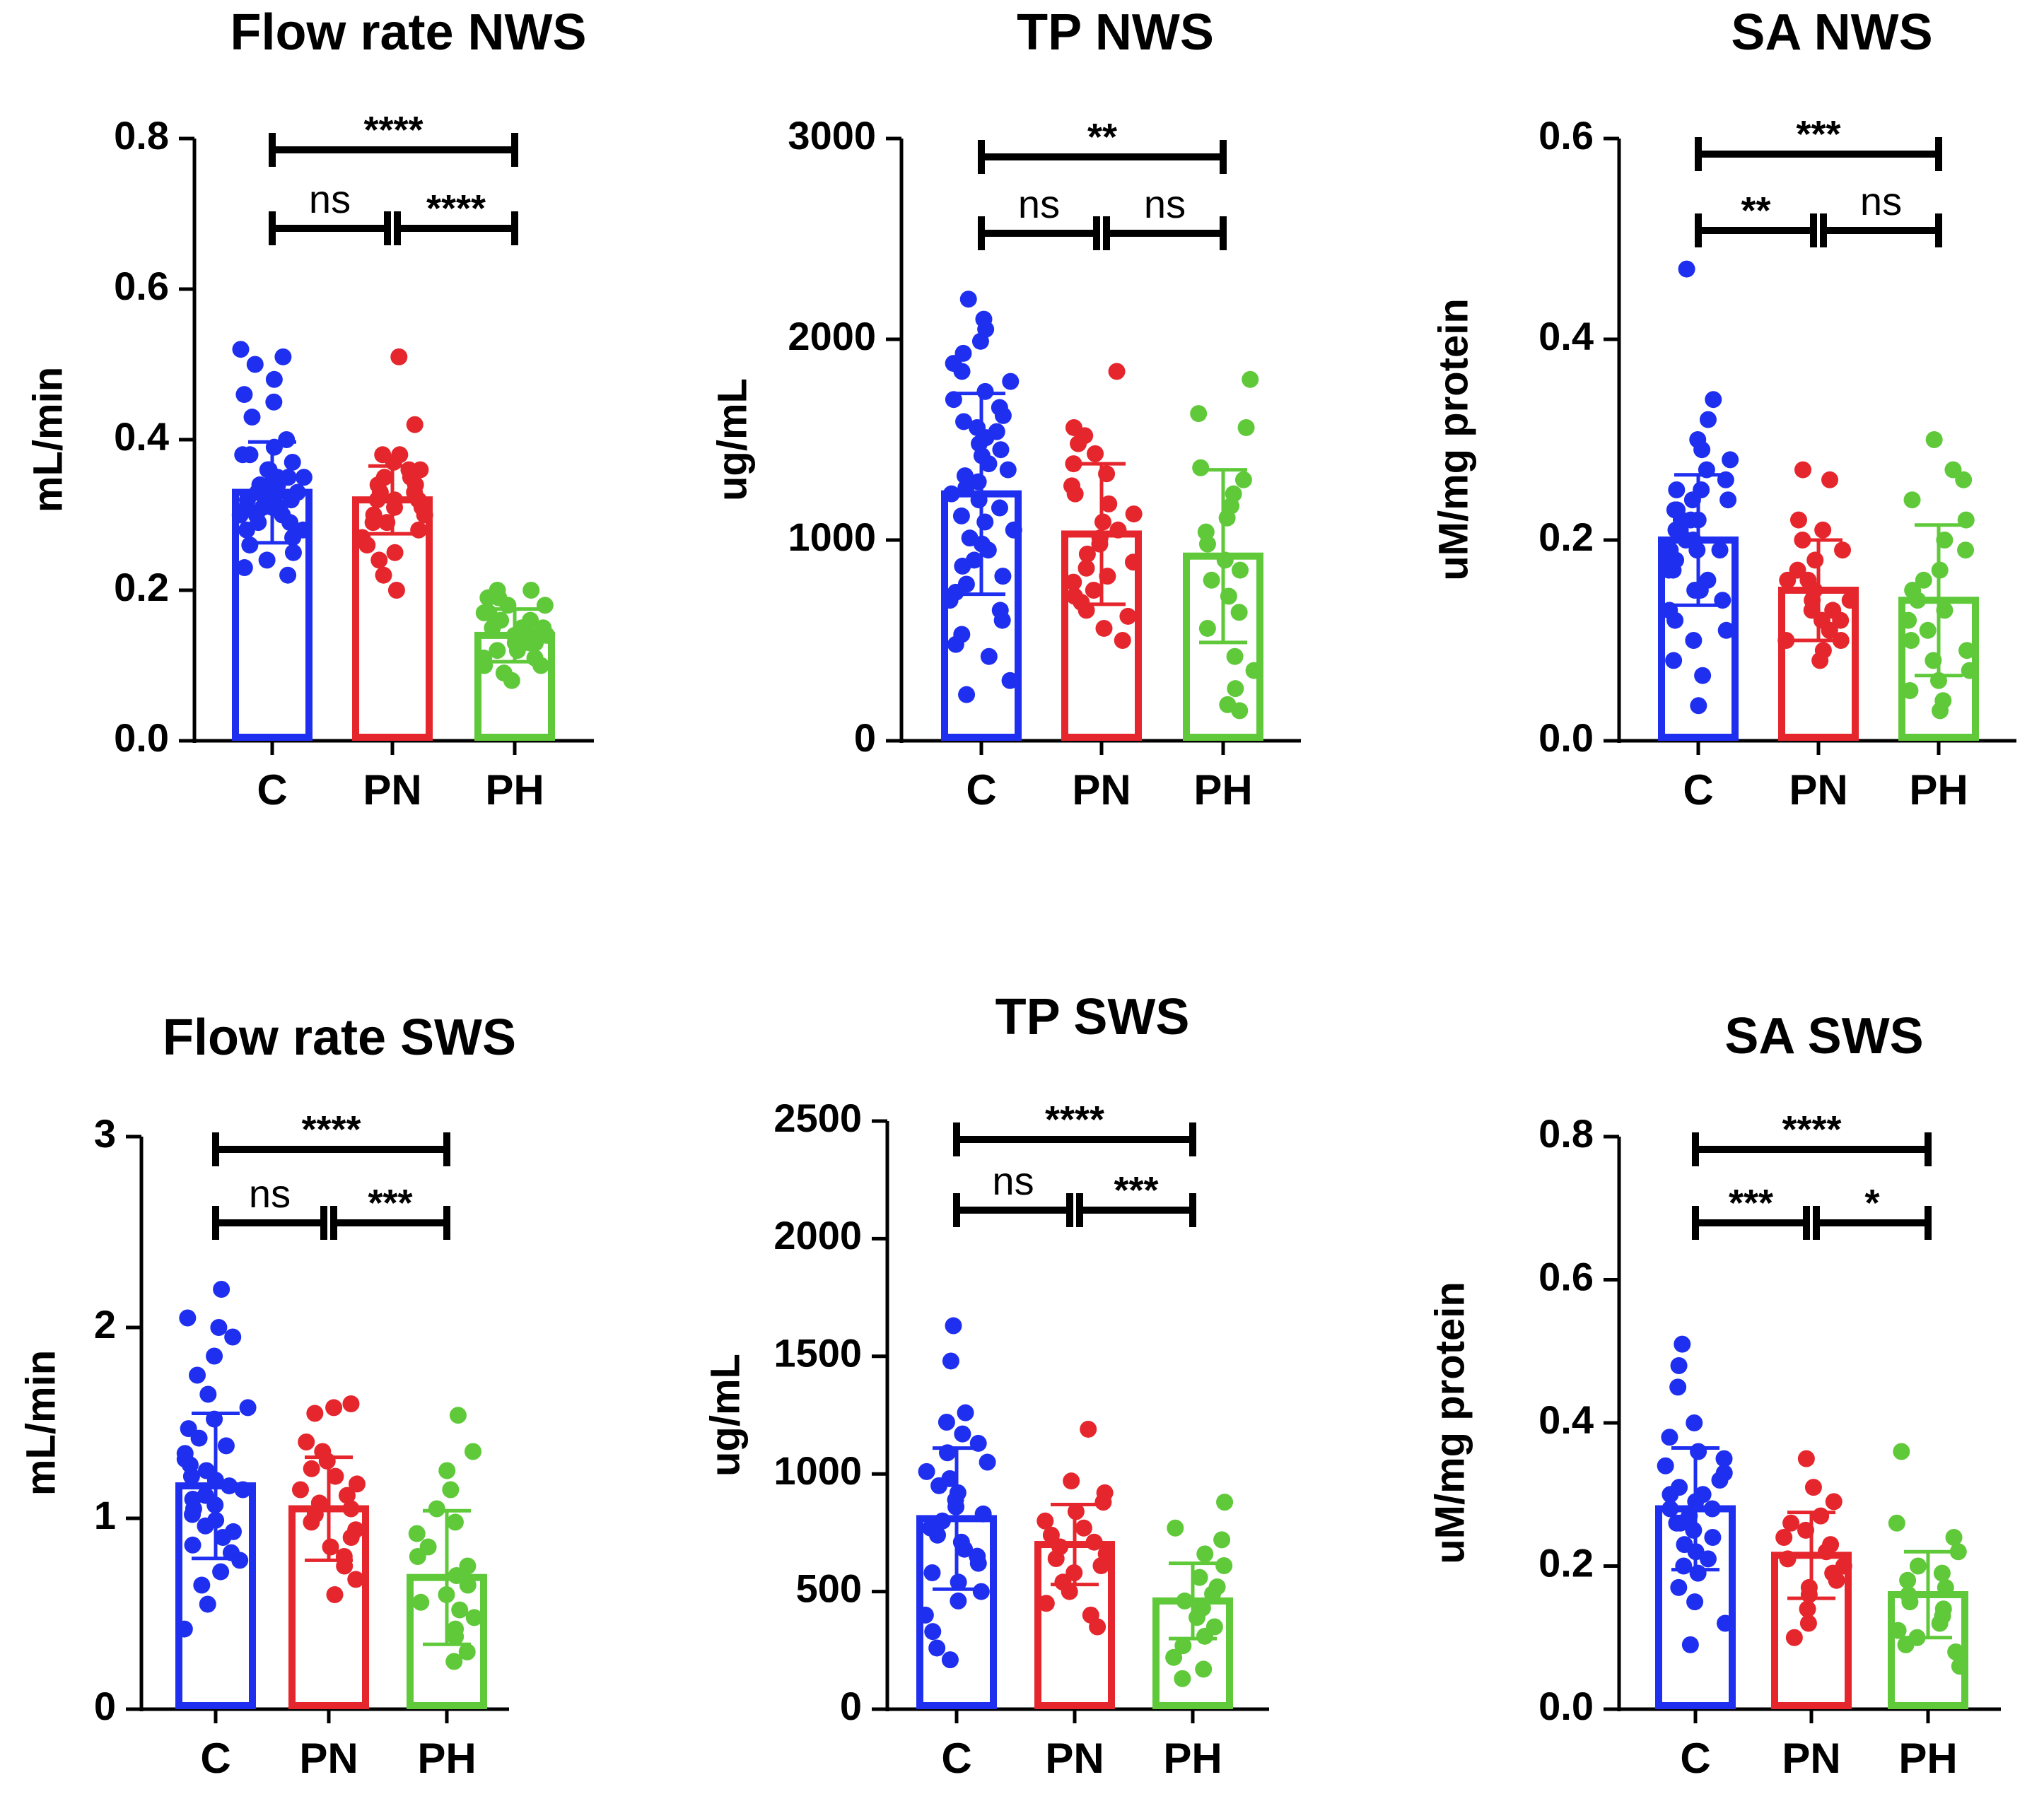 The height and width of the screenshot is (1794, 2044). I want to click on significance-bracket: ***, so click(1751, 1211).